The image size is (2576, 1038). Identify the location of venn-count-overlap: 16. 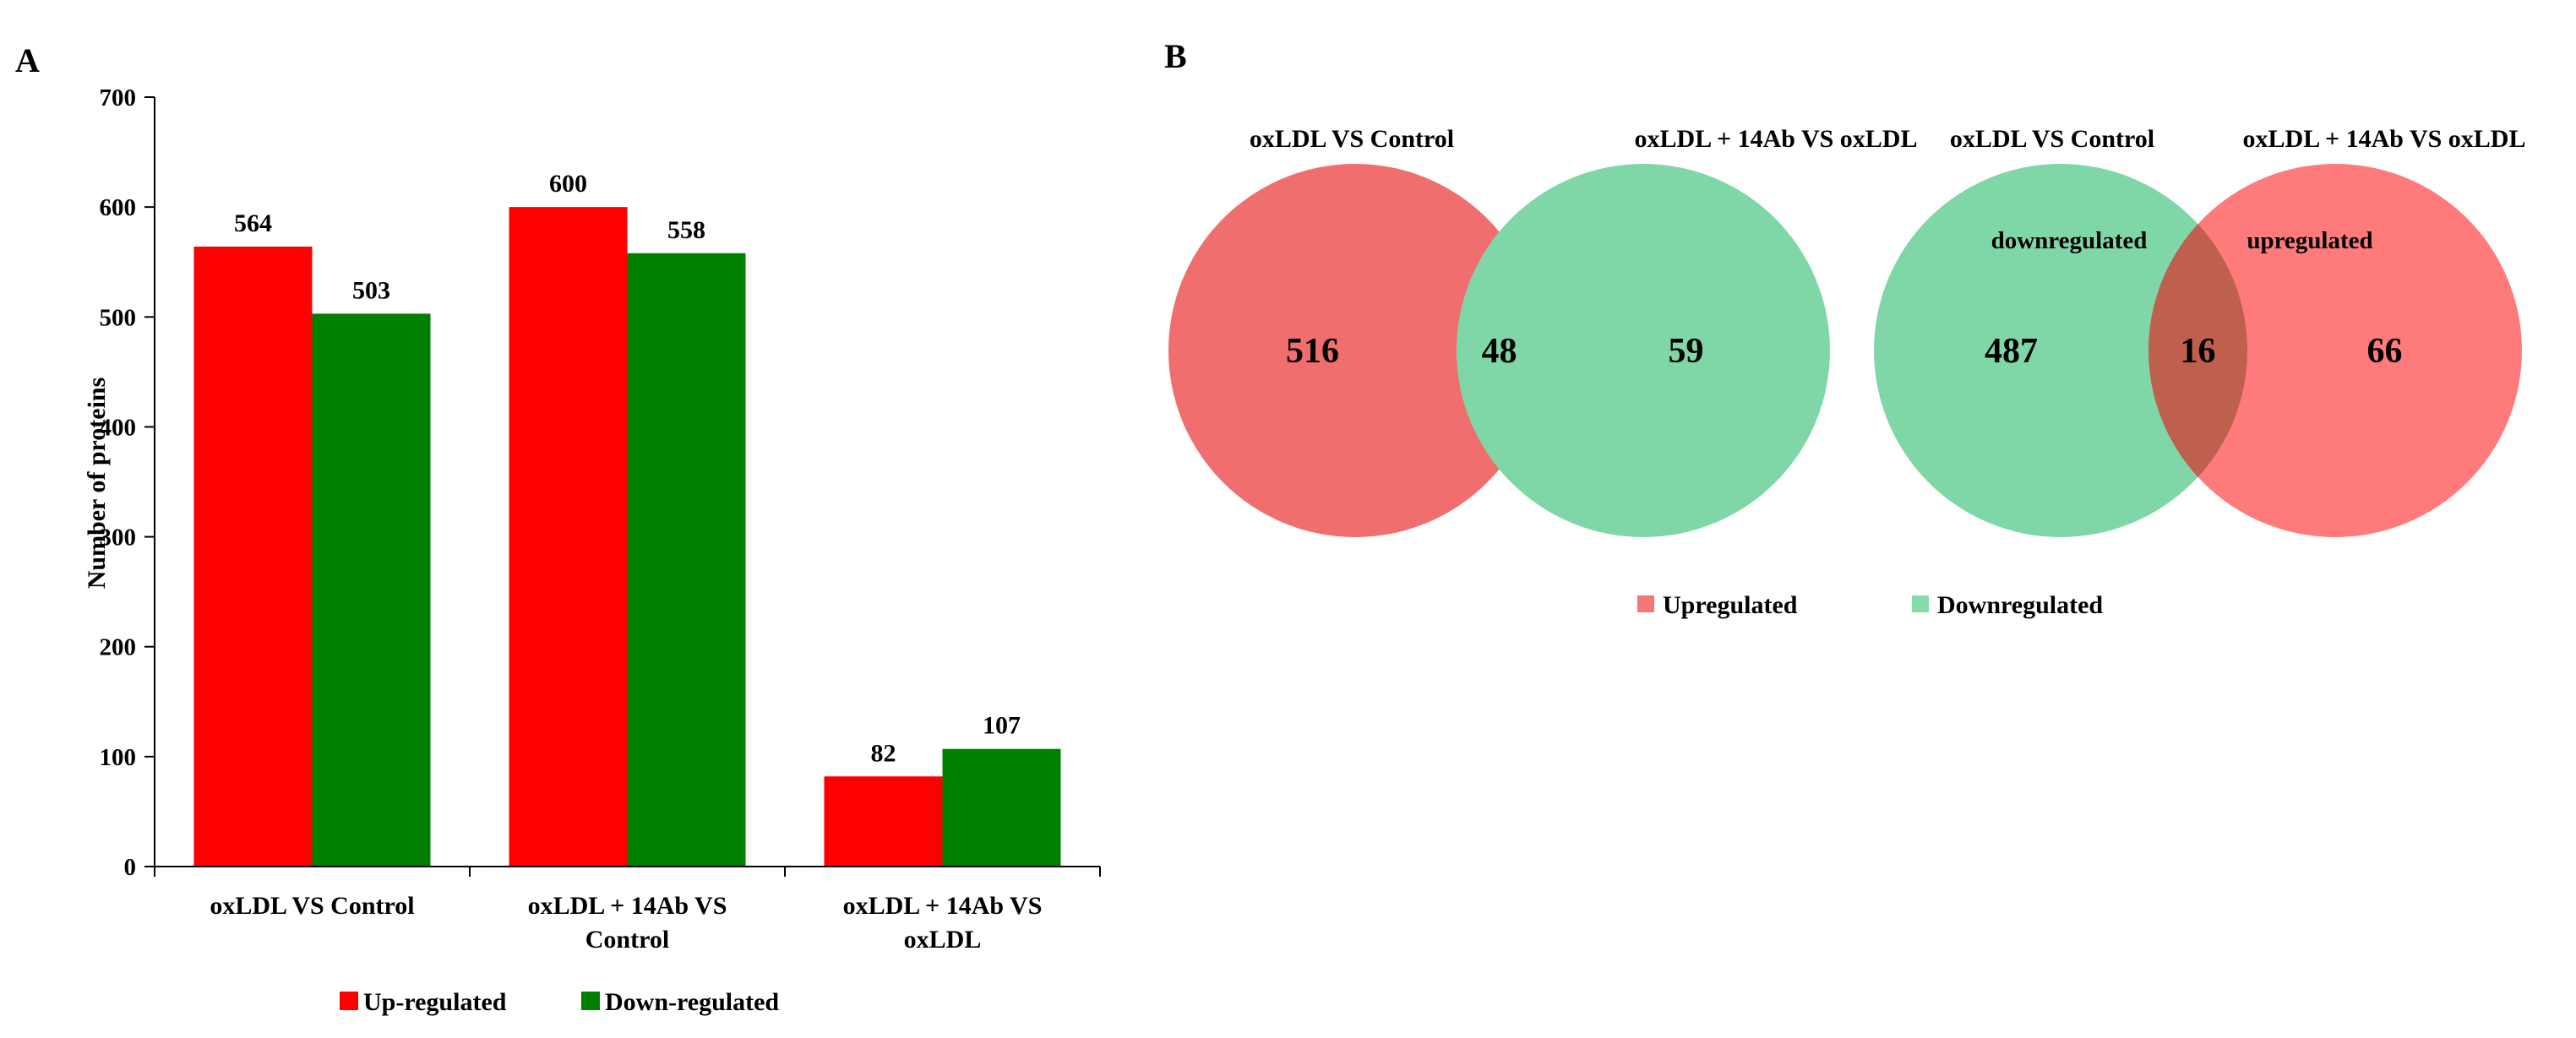
(2198, 351).